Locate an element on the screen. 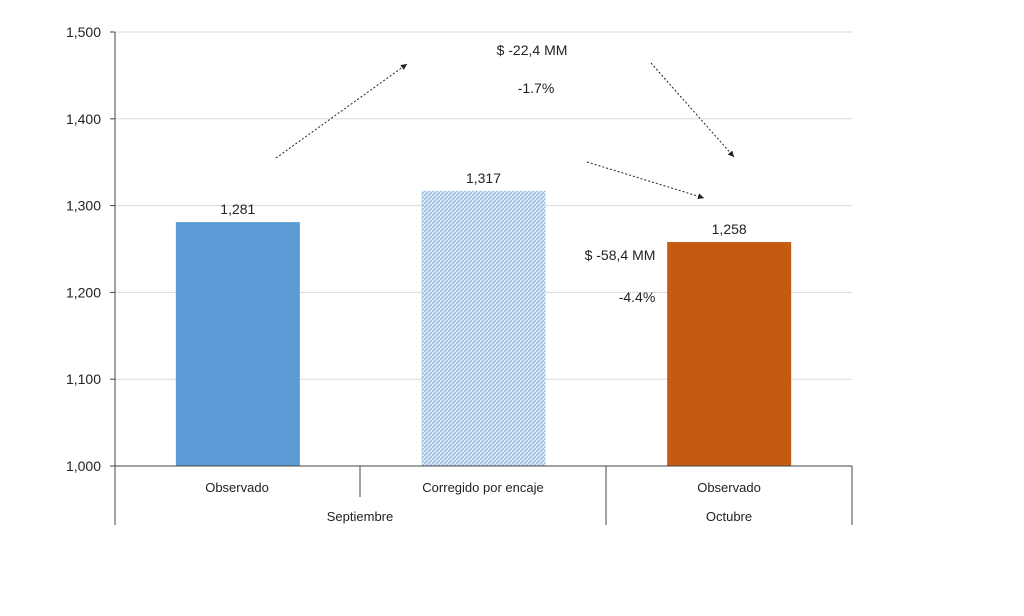  annotation-side-pct: -4.4% is located at coordinates (637, 297).